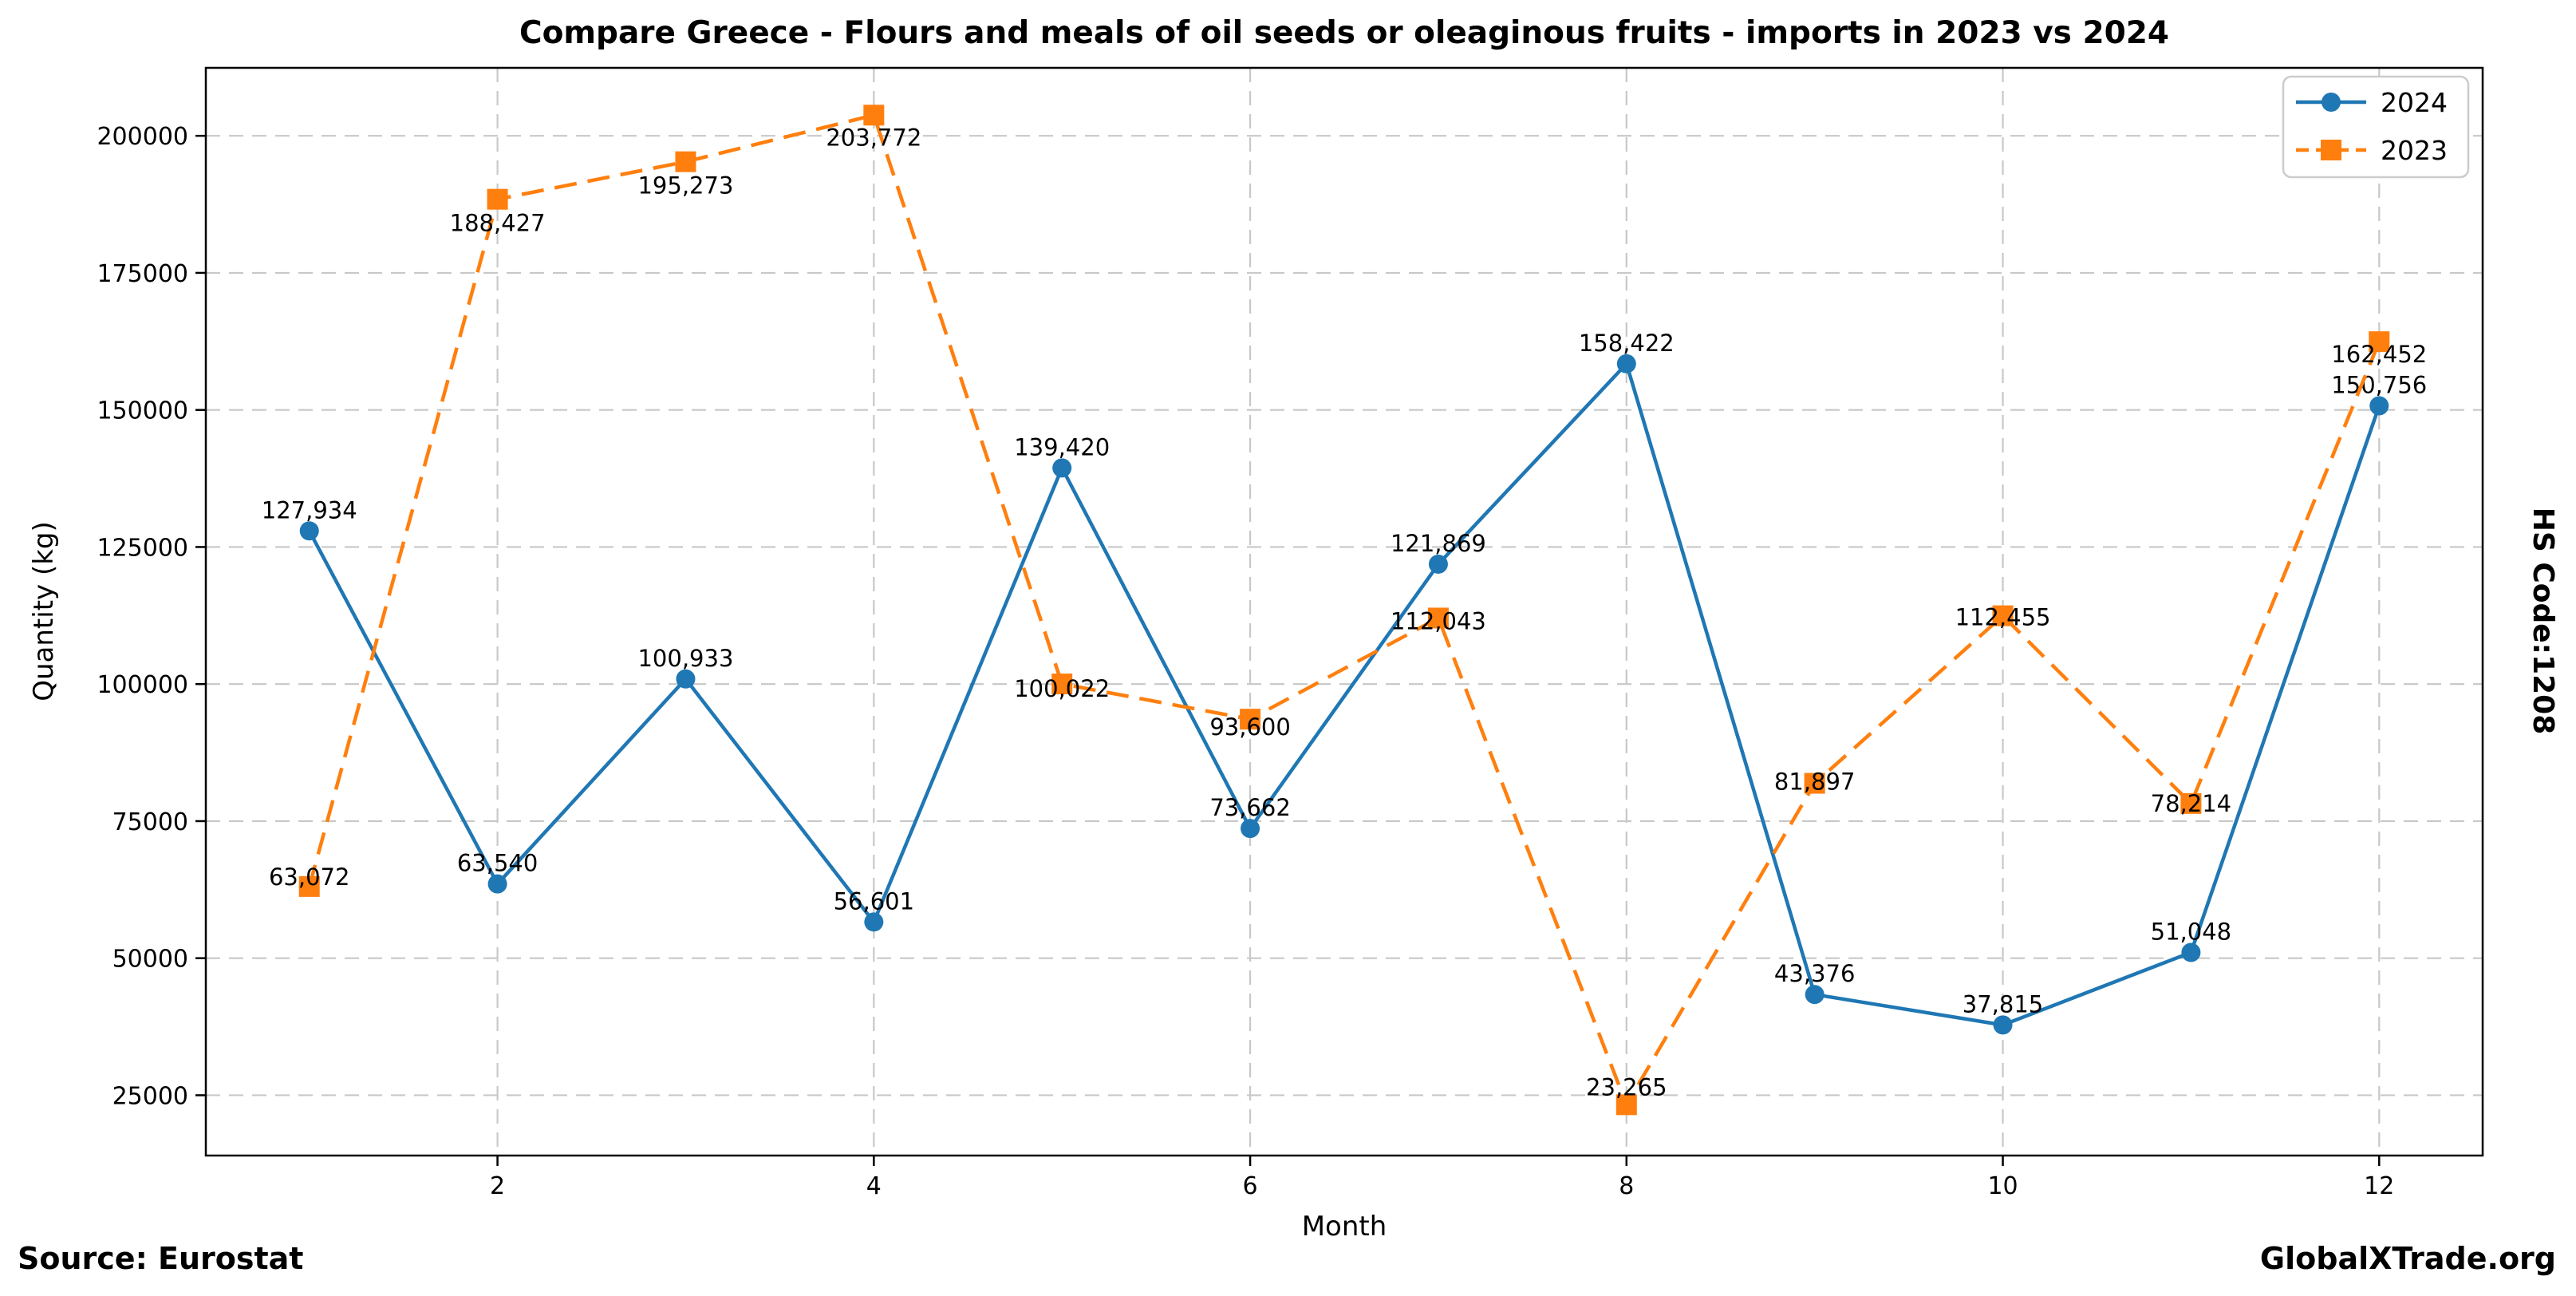 The image size is (2576, 1296). I want to click on data-label-2023-6: 93,600, so click(1249, 727).